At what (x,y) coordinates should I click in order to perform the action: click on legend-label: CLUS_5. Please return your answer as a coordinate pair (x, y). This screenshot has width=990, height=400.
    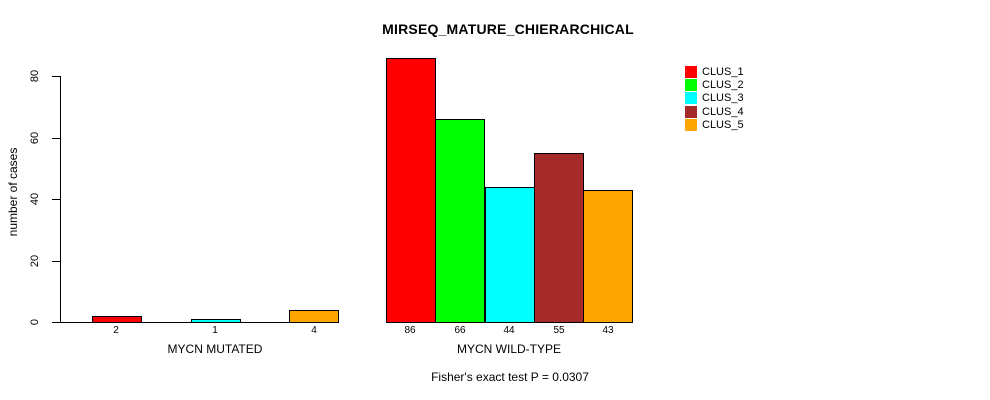
    Looking at the image, I should click on (723, 125).